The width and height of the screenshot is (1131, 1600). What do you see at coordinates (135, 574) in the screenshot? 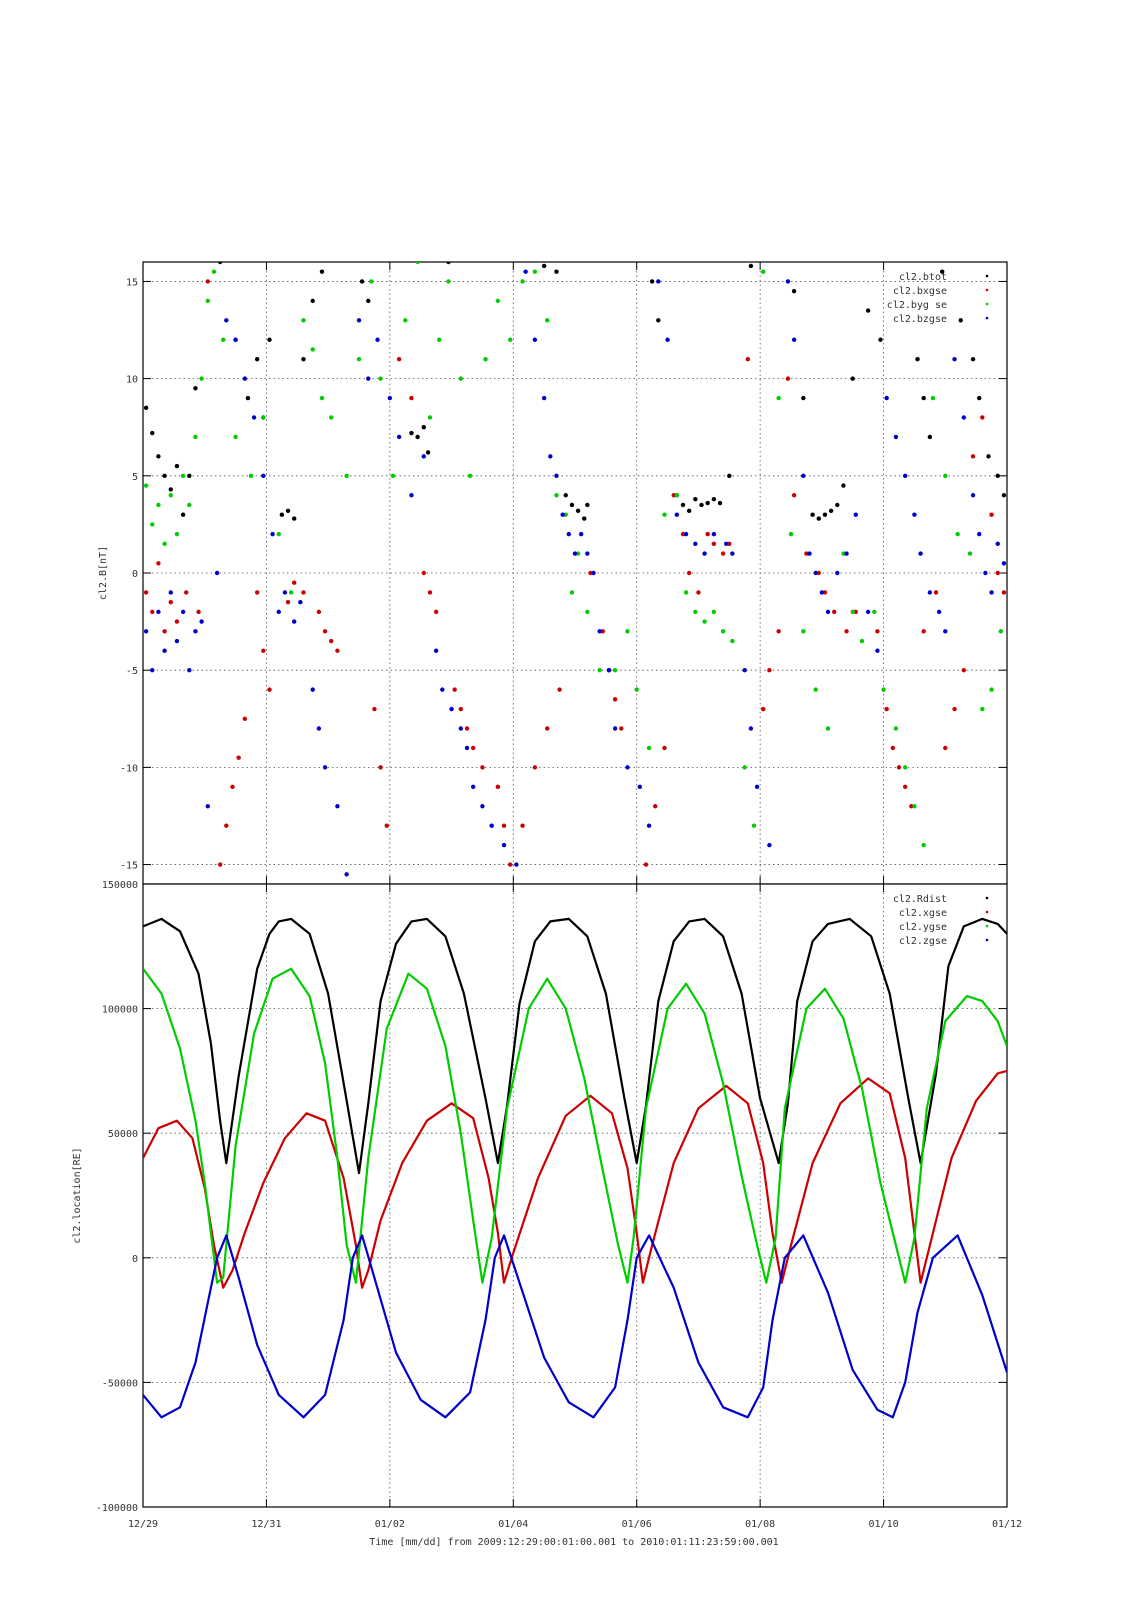
I see `y-tick-label: 0` at bounding box center [135, 574].